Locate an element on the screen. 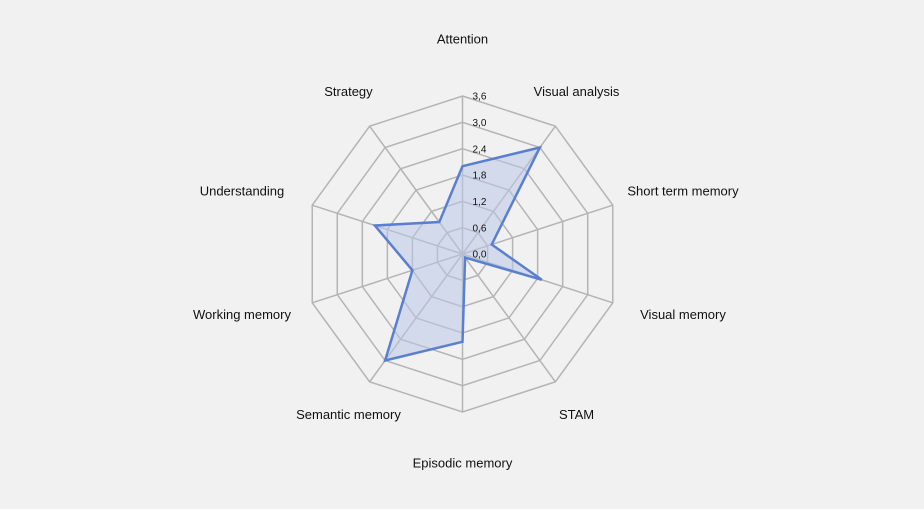 This screenshot has width=924, height=509. radial-tick-label: 3,6 is located at coordinates (480, 97).